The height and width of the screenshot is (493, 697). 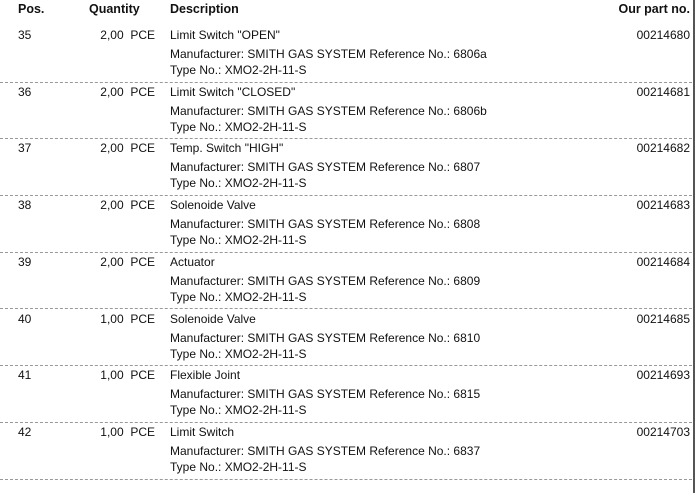 I want to click on row-part: 00214685, so click(x=663, y=318).